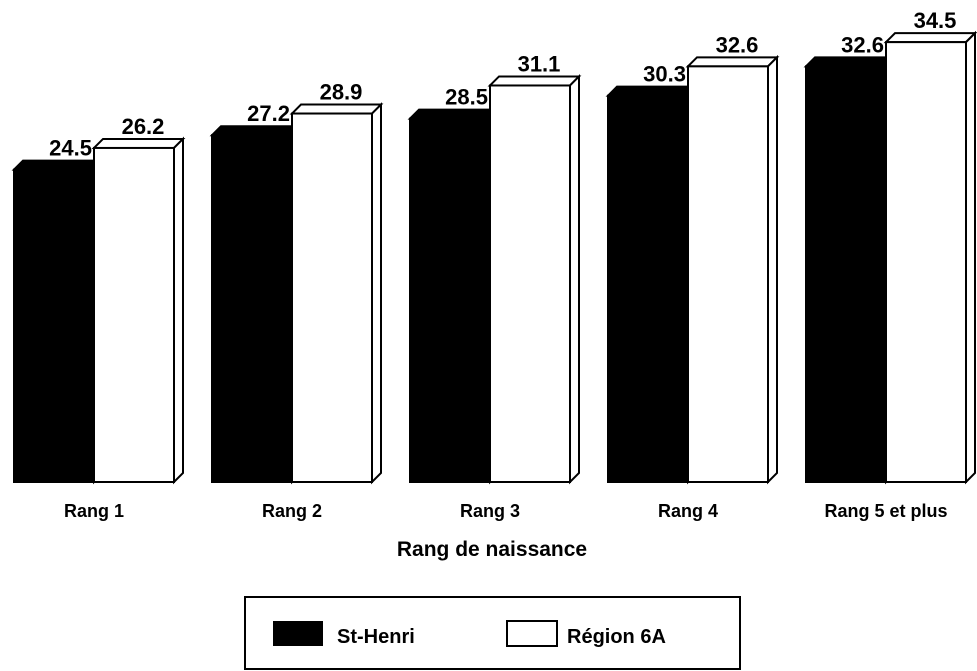 The height and width of the screenshot is (671, 977). Describe the element at coordinates (532, 633) in the screenshot. I see `legend-swatch-region-6a` at that location.